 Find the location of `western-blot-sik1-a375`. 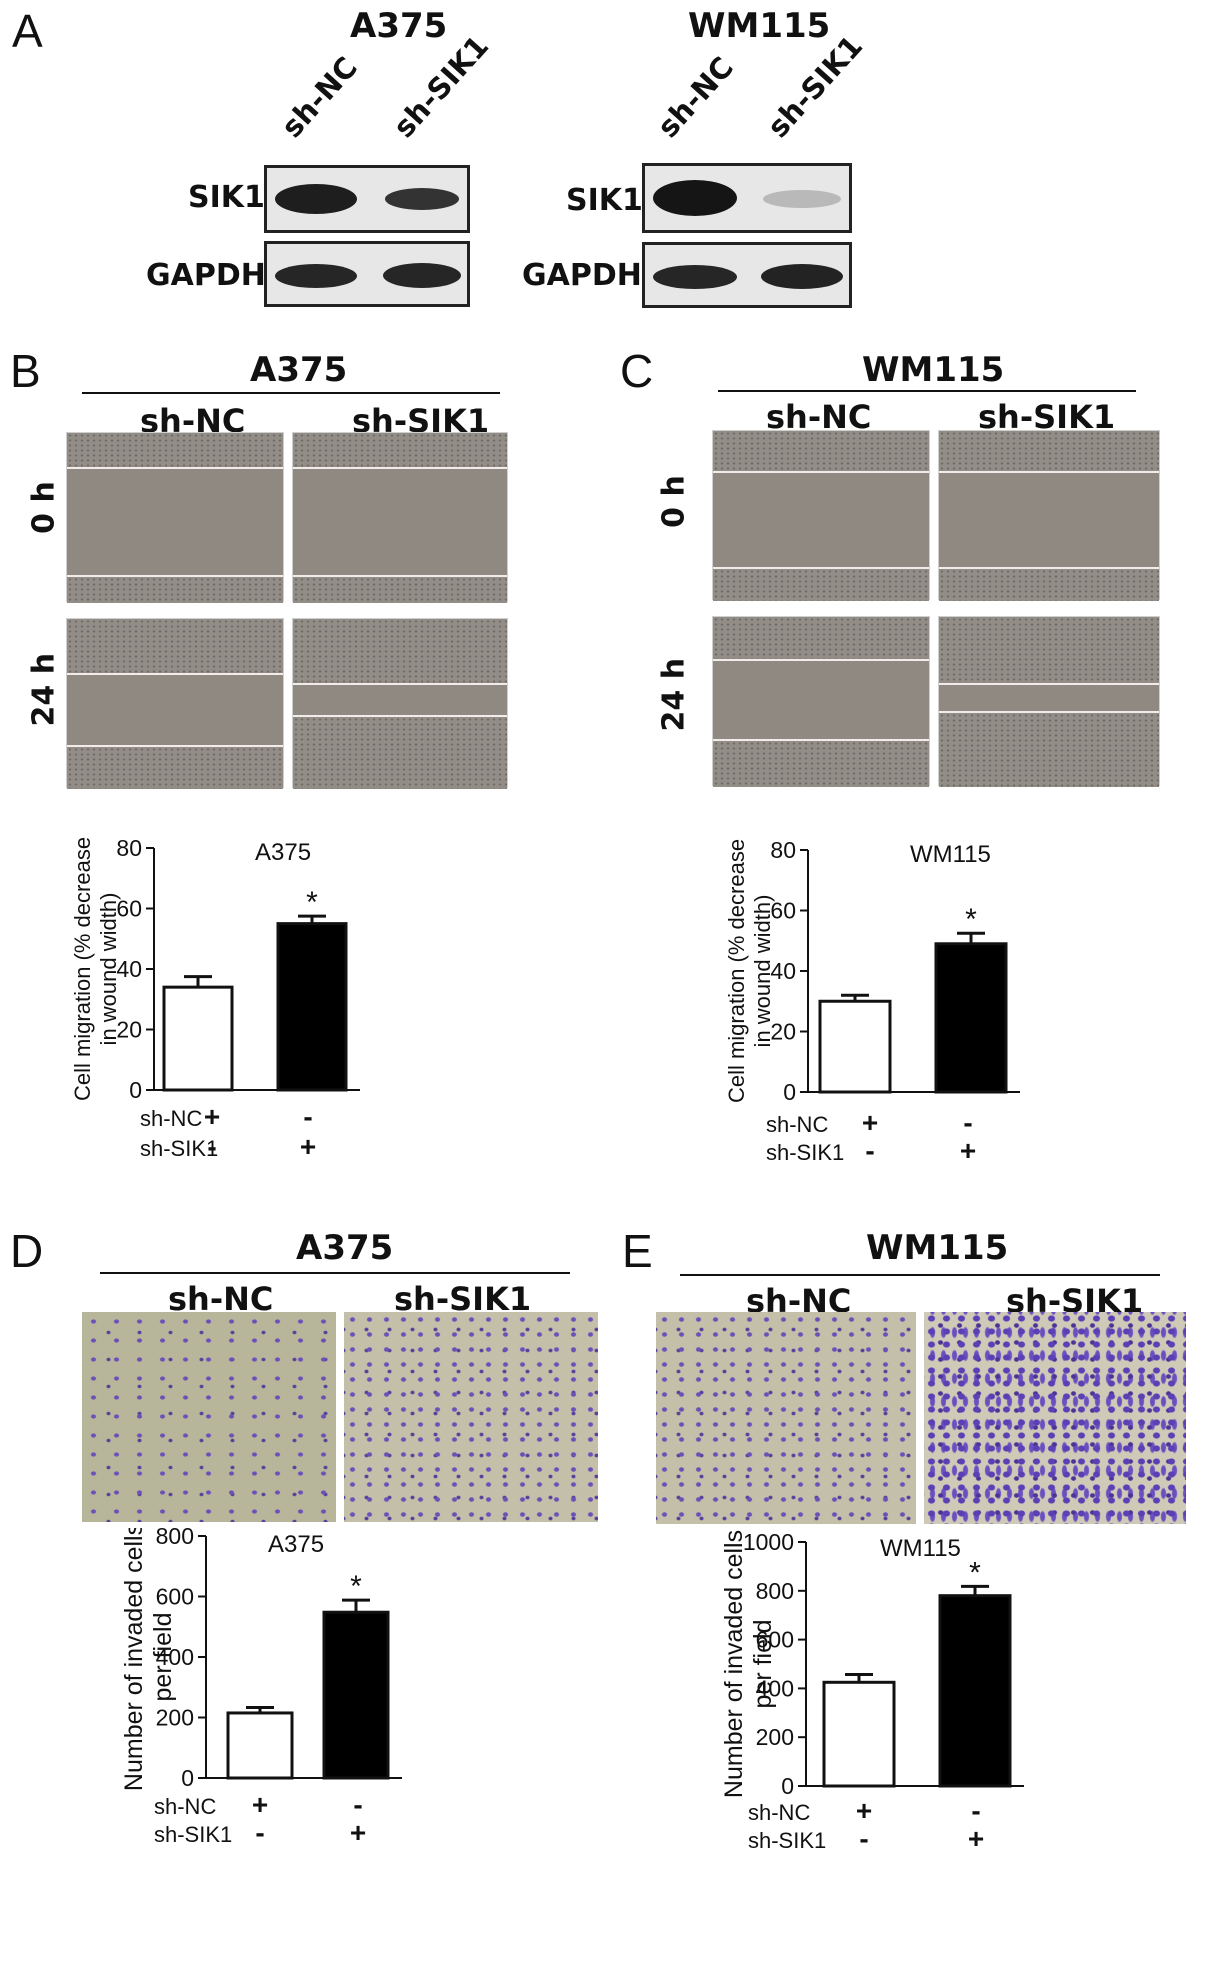

western-blot-sik1-a375 is located at coordinates (367, 199).